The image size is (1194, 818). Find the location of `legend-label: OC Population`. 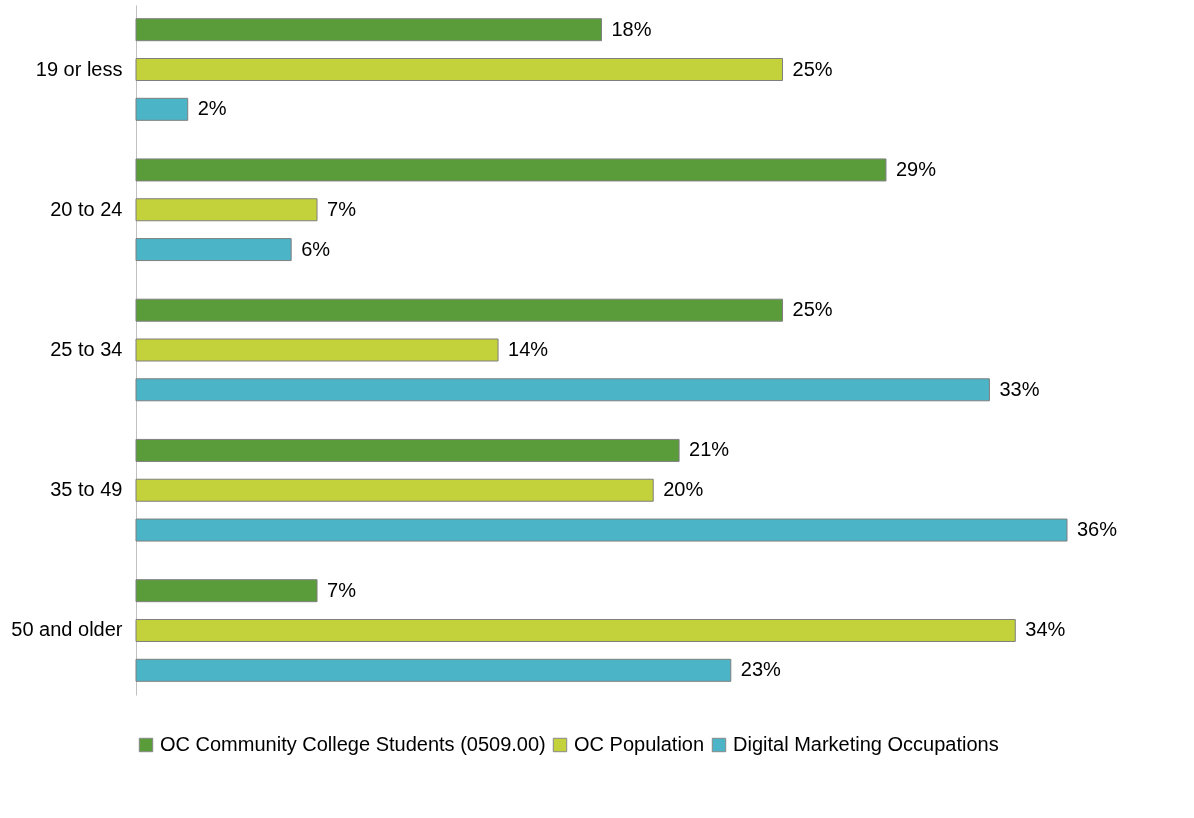

legend-label: OC Population is located at coordinates (639, 744).